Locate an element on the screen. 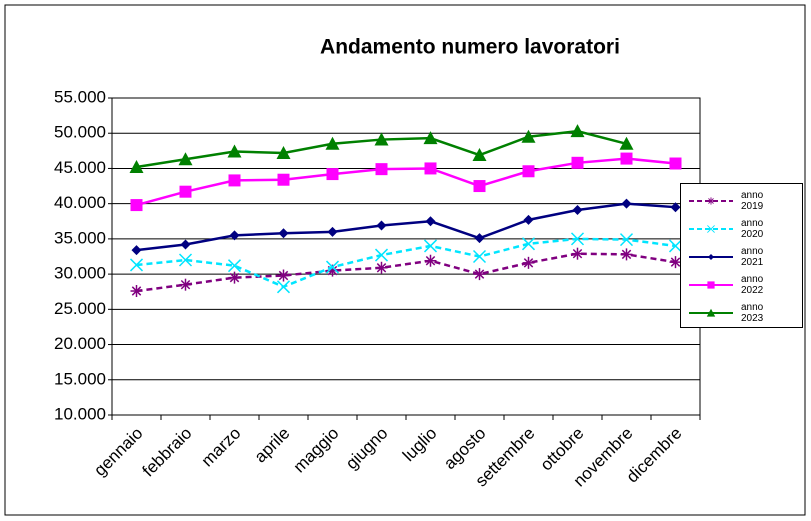 This screenshot has height=521, width=811. y-tick-label: 55.000 is located at coordinates (80, 96).